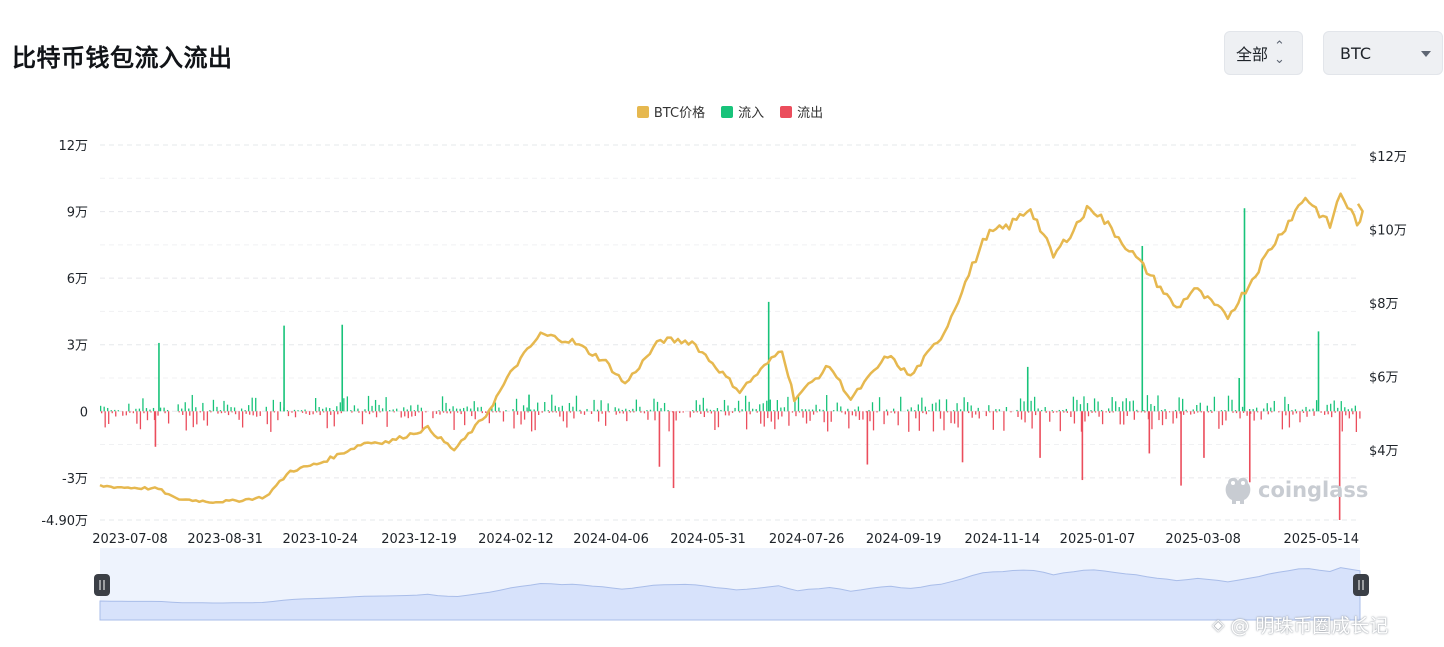  I want to click on y-right-tick-label: $6万, so click(1384, 378).